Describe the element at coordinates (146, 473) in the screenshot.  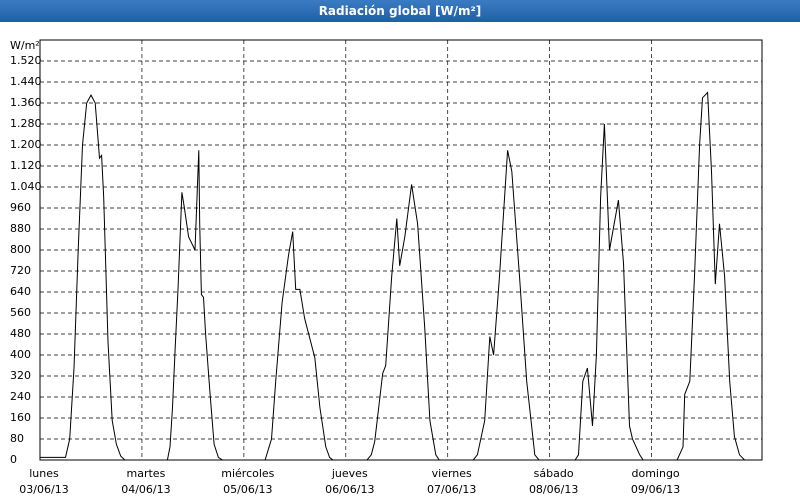
I see `x-tick-label: martes` at that location.